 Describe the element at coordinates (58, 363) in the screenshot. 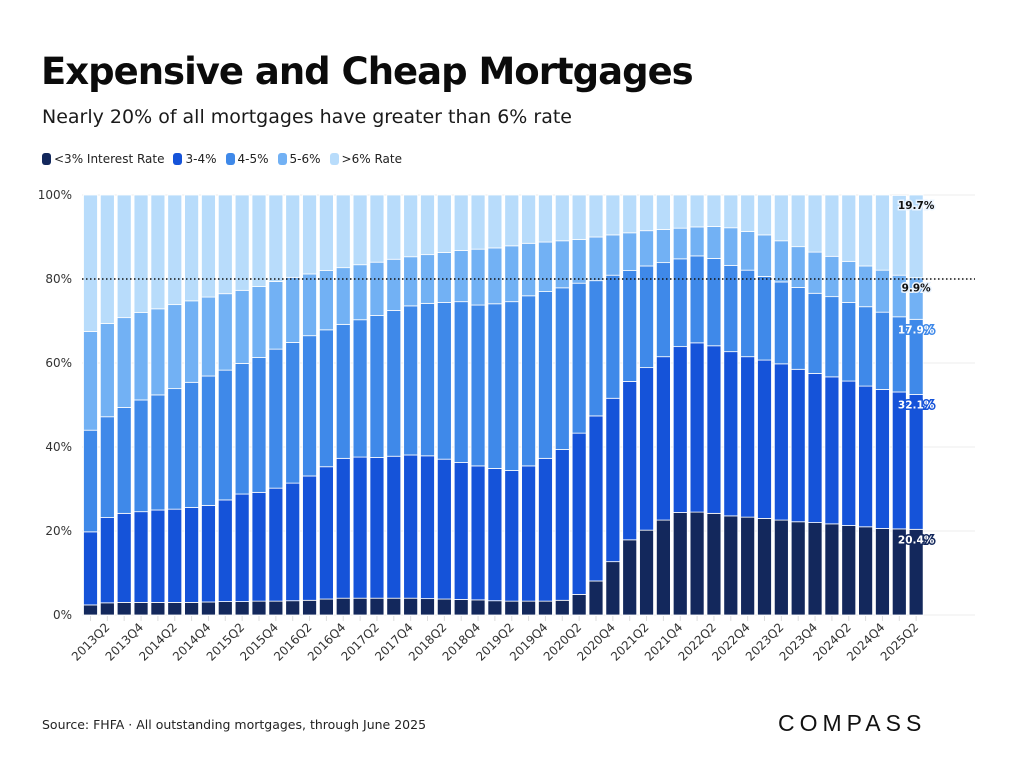

I see `y-tick-label: 60%` at that location.